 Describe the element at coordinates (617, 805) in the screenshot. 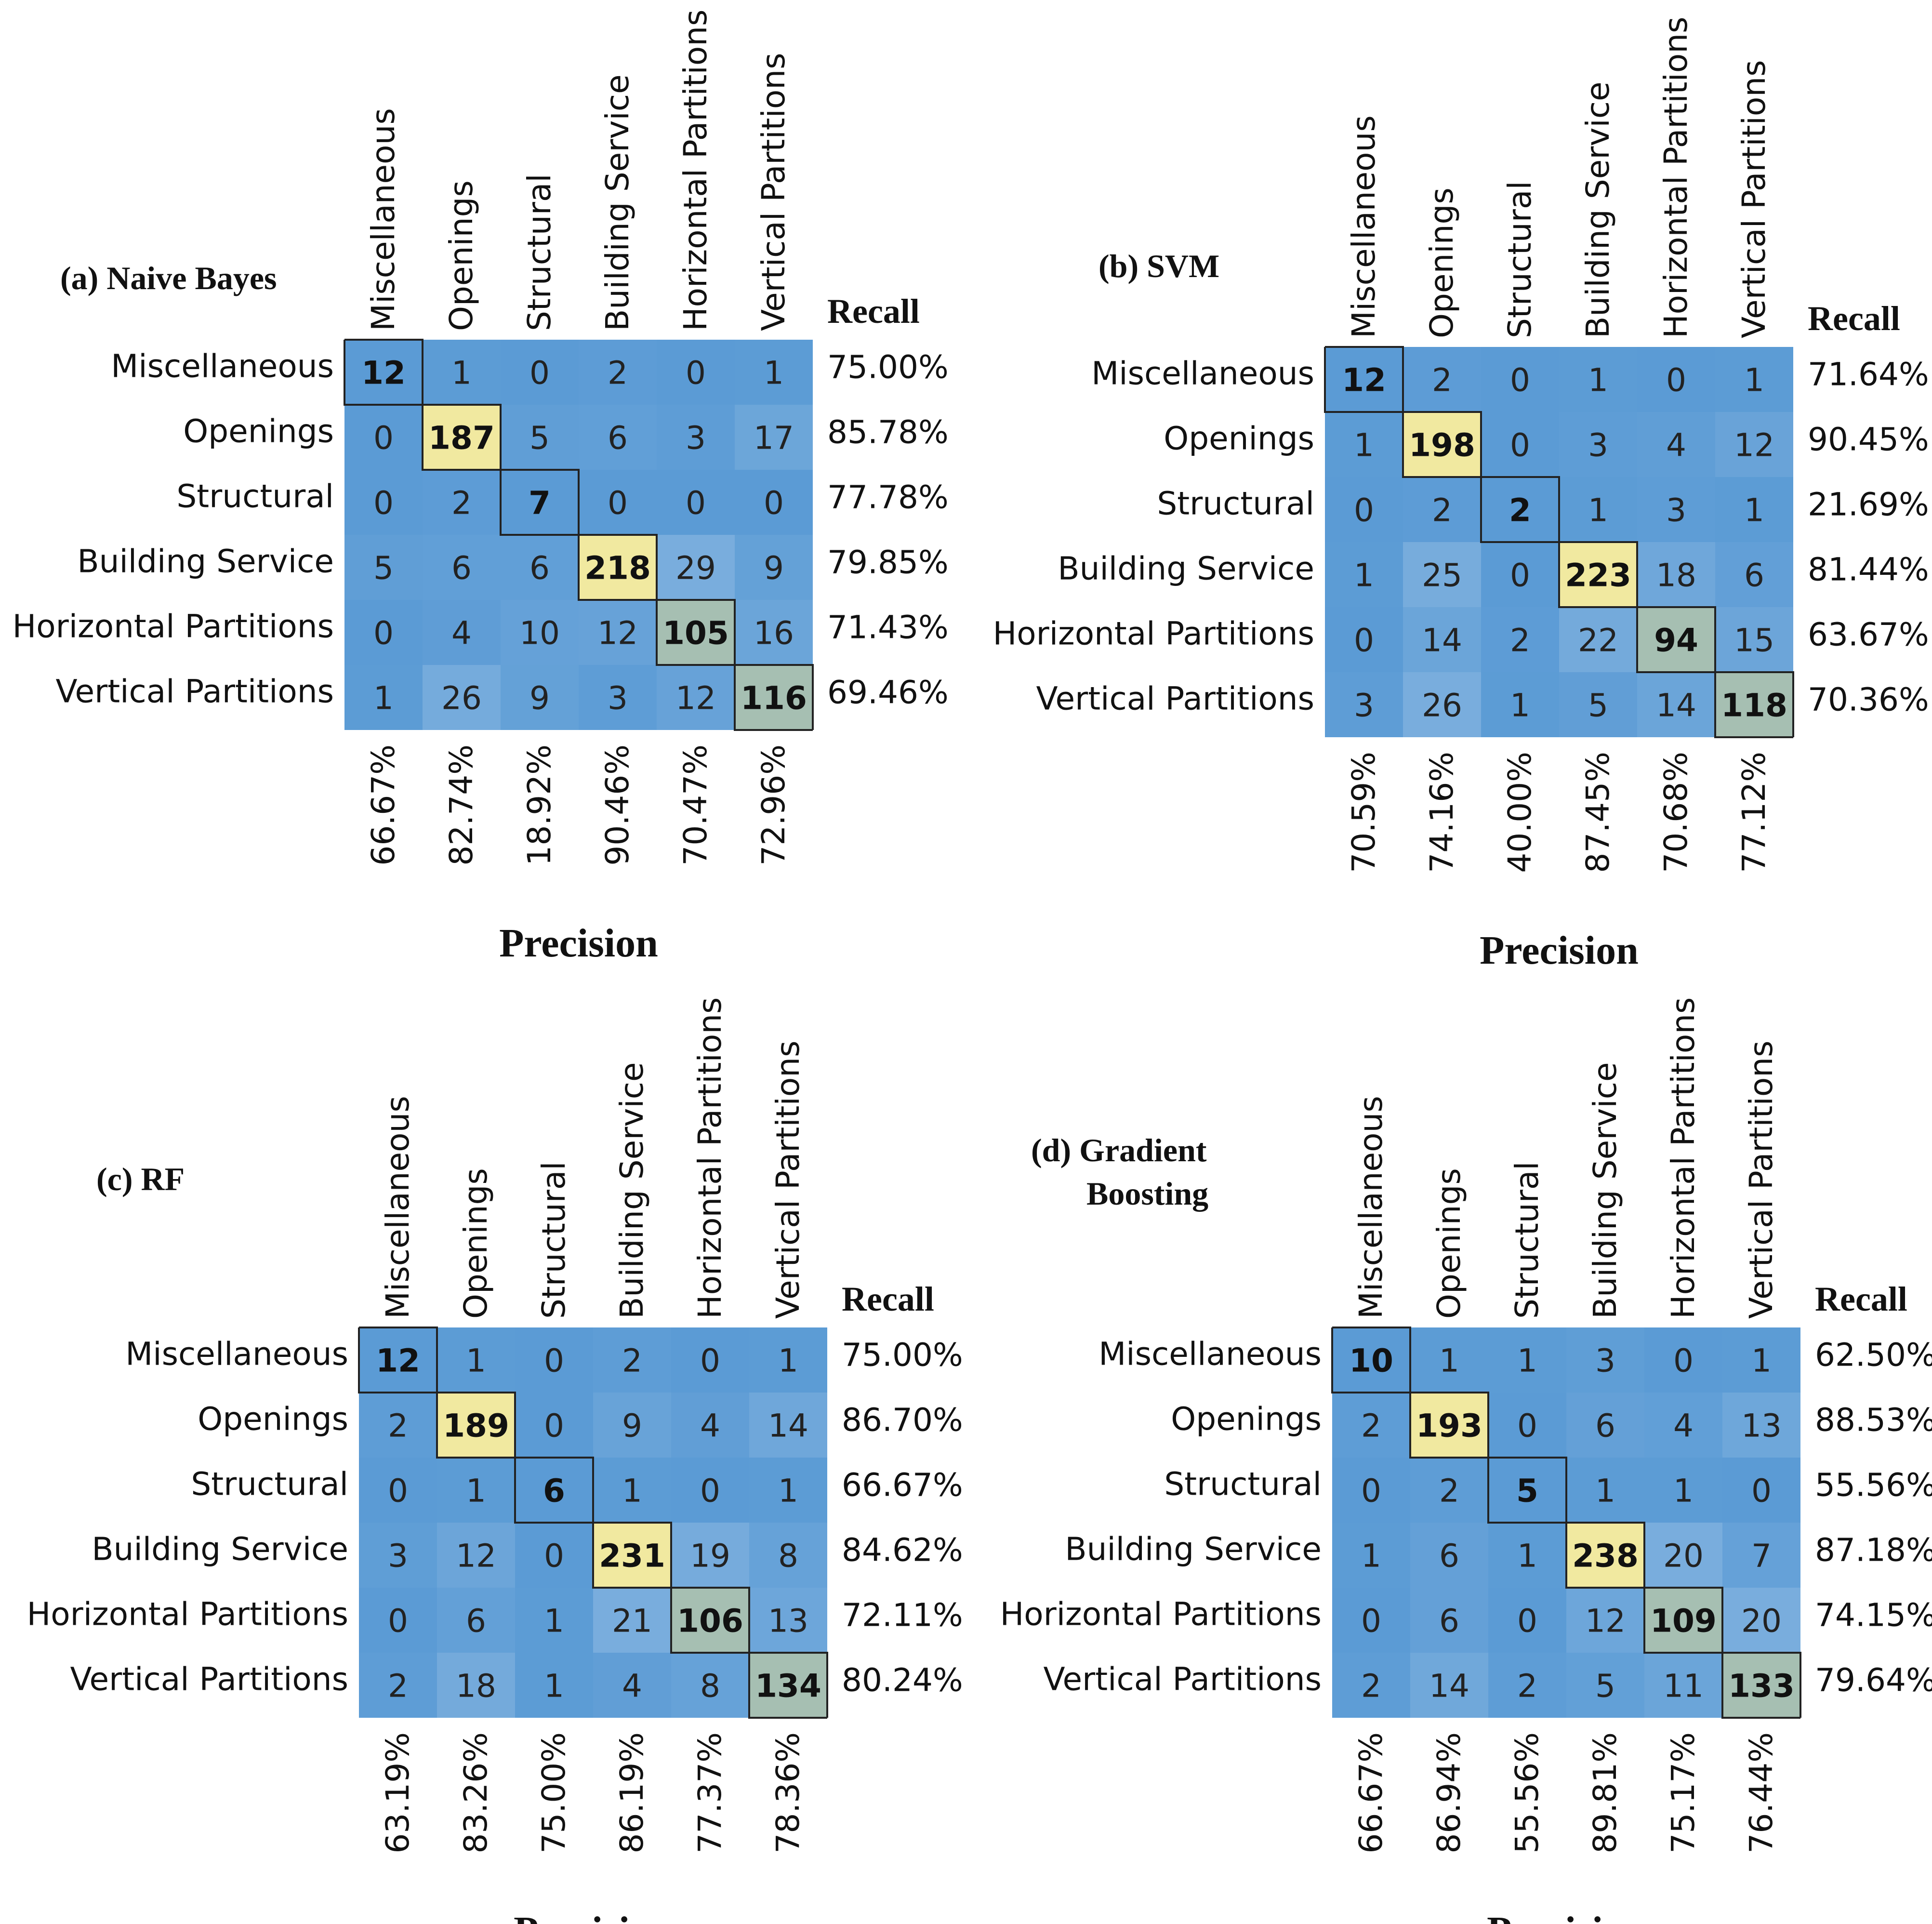

I see `precision-value: 90.46%` at that location.